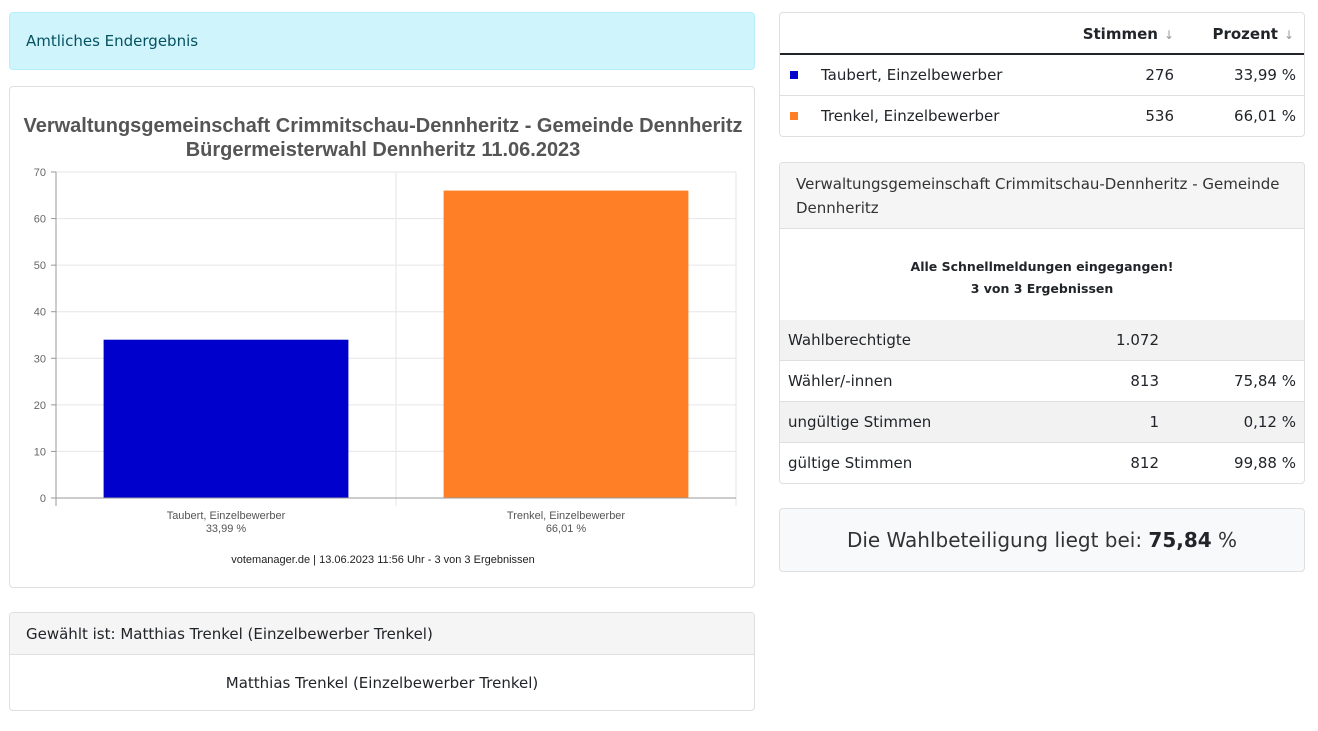 Image resolution: width=1318 pixels, height=731 pixels. I want to click on candidate-votes: 276, so click(1159, 75).